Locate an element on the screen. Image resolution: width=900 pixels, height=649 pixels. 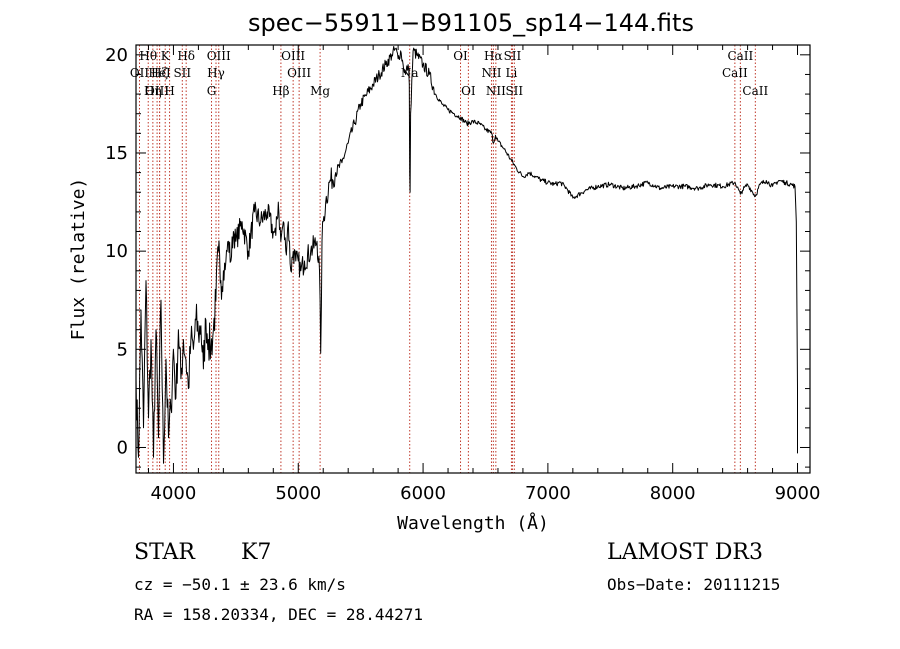
spectral-line-label: Hζ is located at coordinates (159, 73).